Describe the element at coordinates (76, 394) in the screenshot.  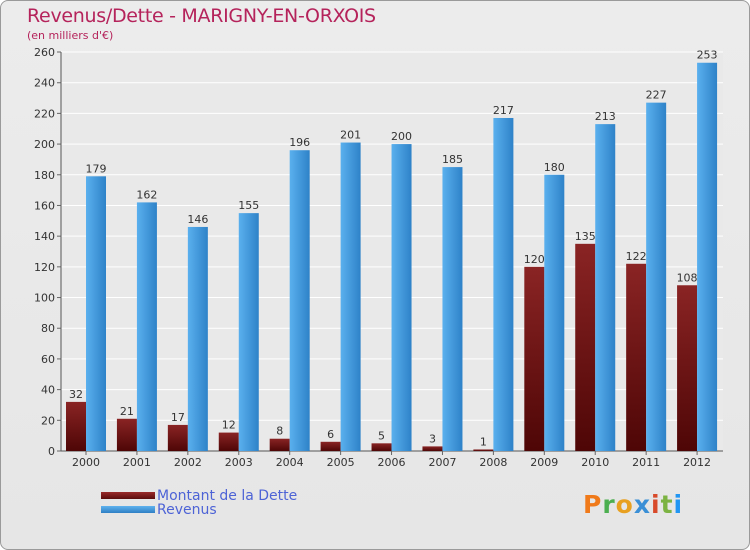
I see `data-label-dette-2000: 32` at that location.